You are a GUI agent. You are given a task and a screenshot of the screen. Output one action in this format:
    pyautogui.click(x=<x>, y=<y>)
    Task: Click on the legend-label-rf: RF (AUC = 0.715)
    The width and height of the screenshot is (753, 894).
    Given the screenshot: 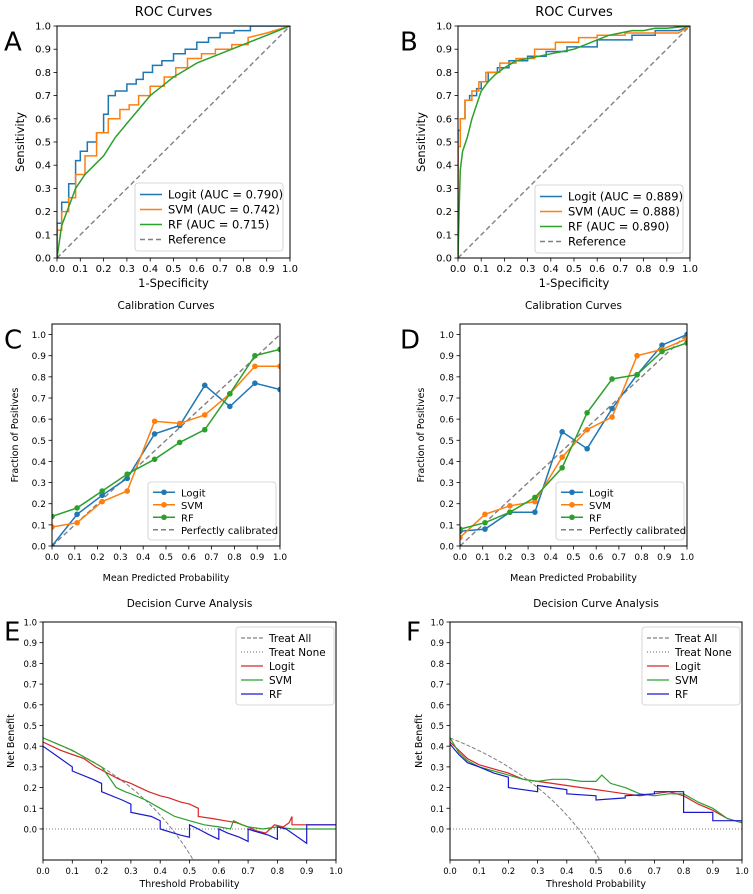 What is the action you would take?
    pyautogui.click(x=218, y=225)
    